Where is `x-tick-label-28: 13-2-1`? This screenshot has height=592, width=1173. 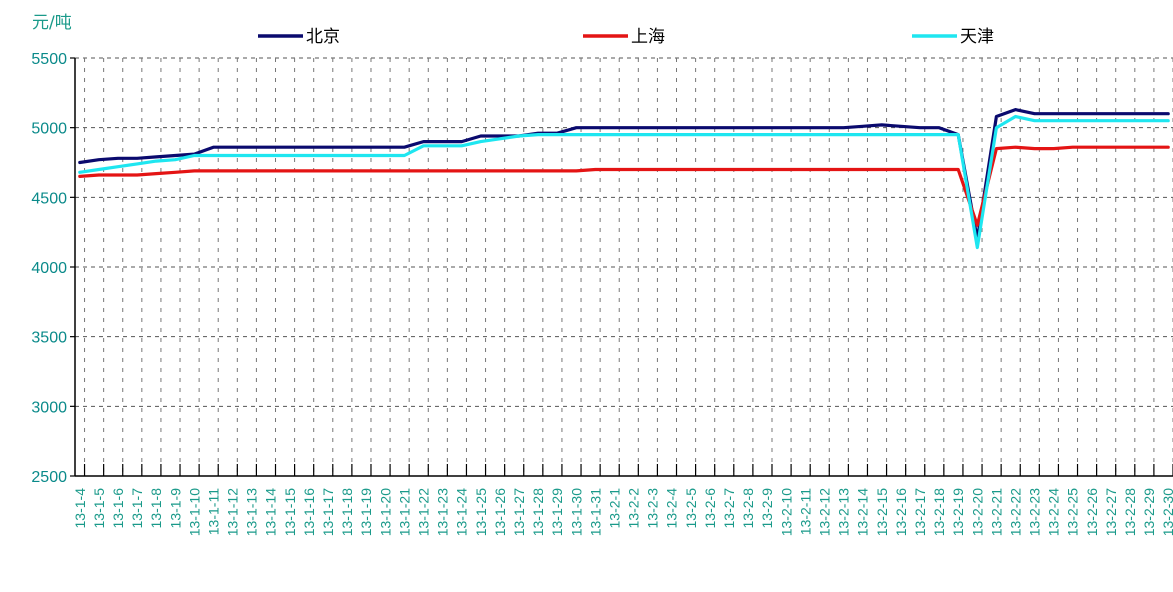 x-tick-label-28: 13-2-1 is located at coordinates (614, 508).